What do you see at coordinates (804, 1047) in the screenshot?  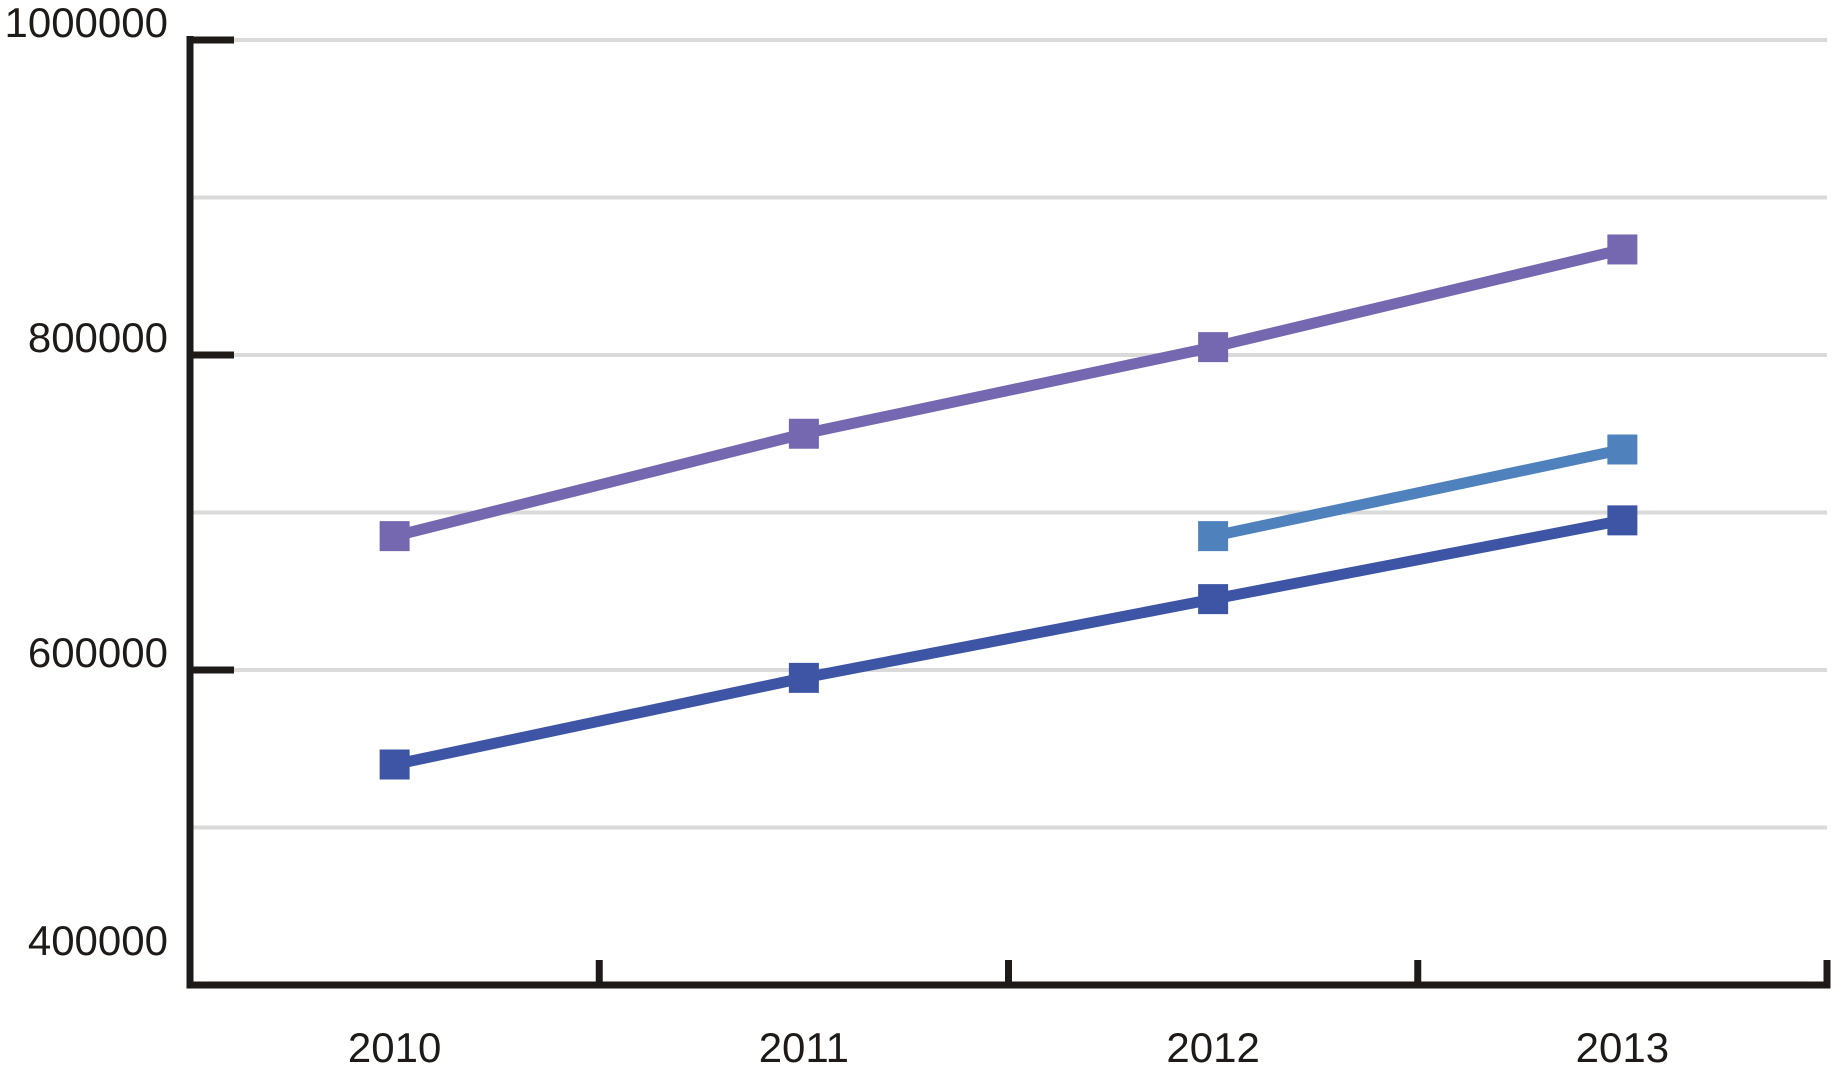 I see `x-axis-tick-label: 2011` at bounding box center [804, 1047].